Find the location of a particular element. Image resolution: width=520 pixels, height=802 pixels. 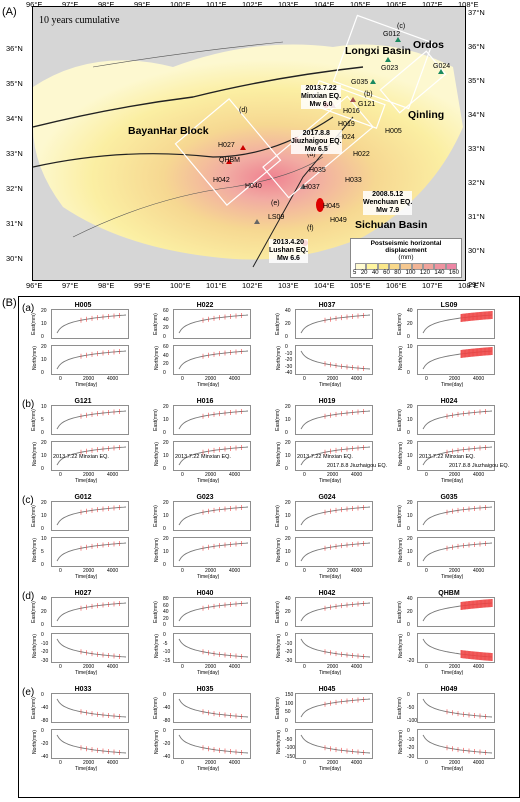

east-tick: 0 is located at coordinates (164, 695).